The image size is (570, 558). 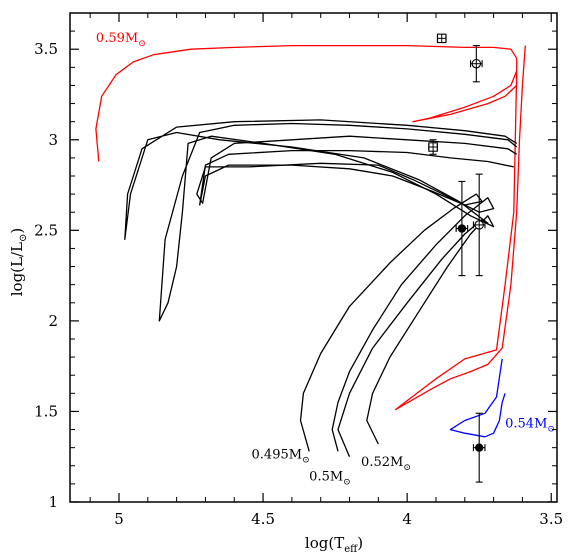 What do you see at coordinates (351, 549) in the screenshot?
I see `x-axis-title-sub: eff` at bounding box center [351, 549].